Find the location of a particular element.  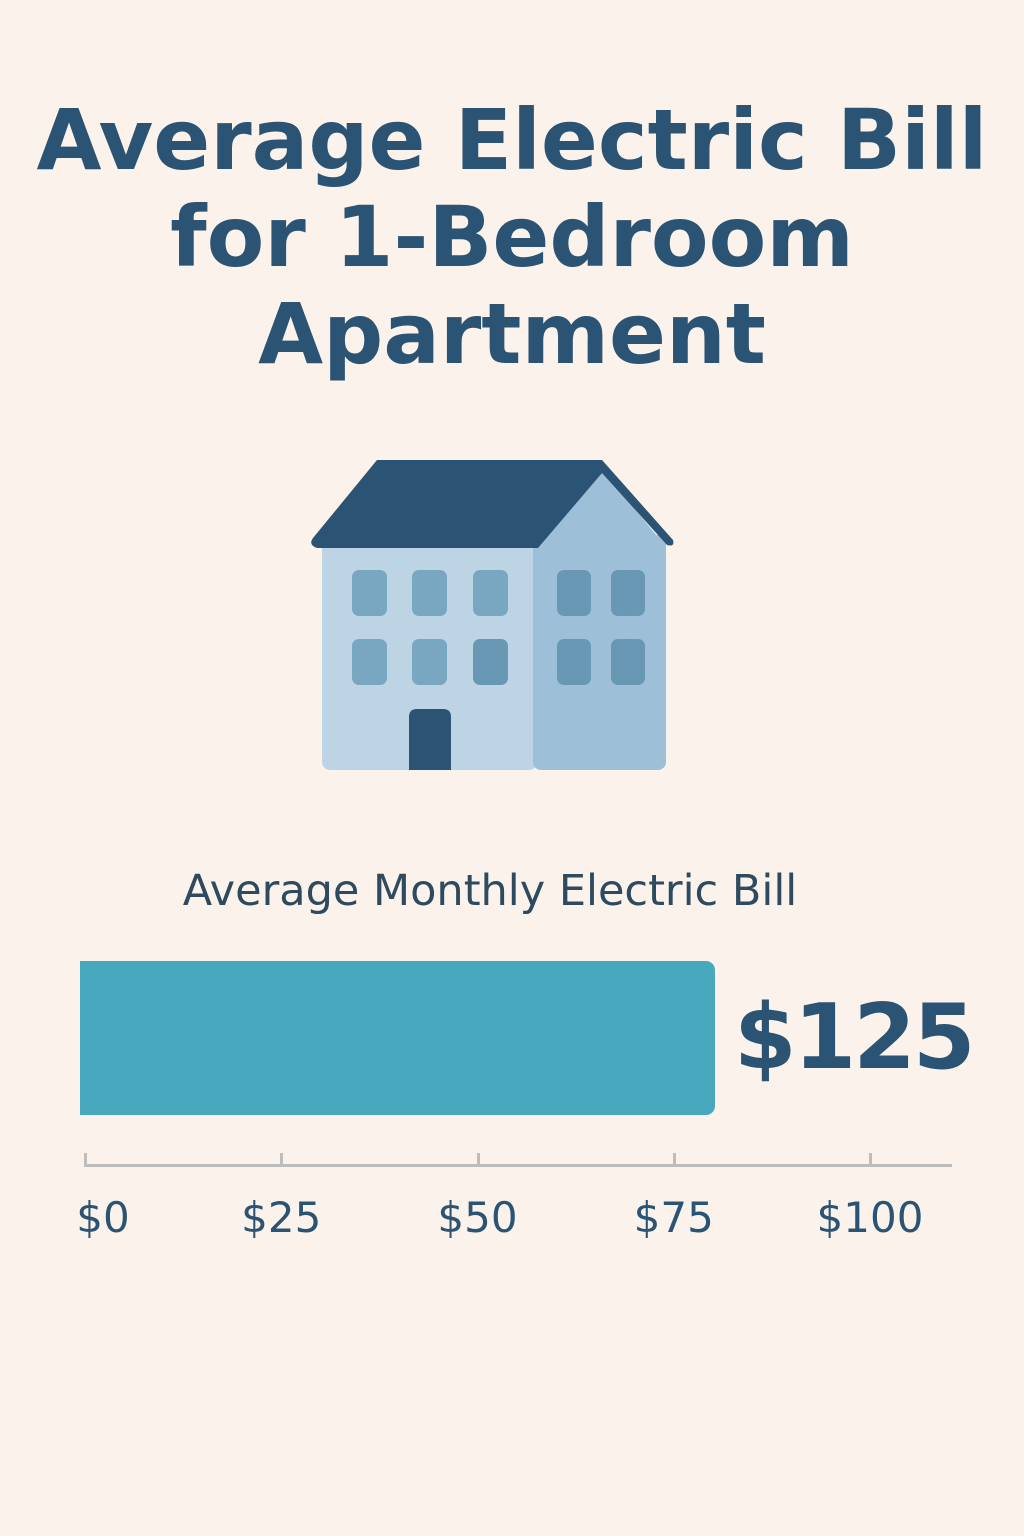

x-tick-label: $25 is located at coordinates (281, 1217).